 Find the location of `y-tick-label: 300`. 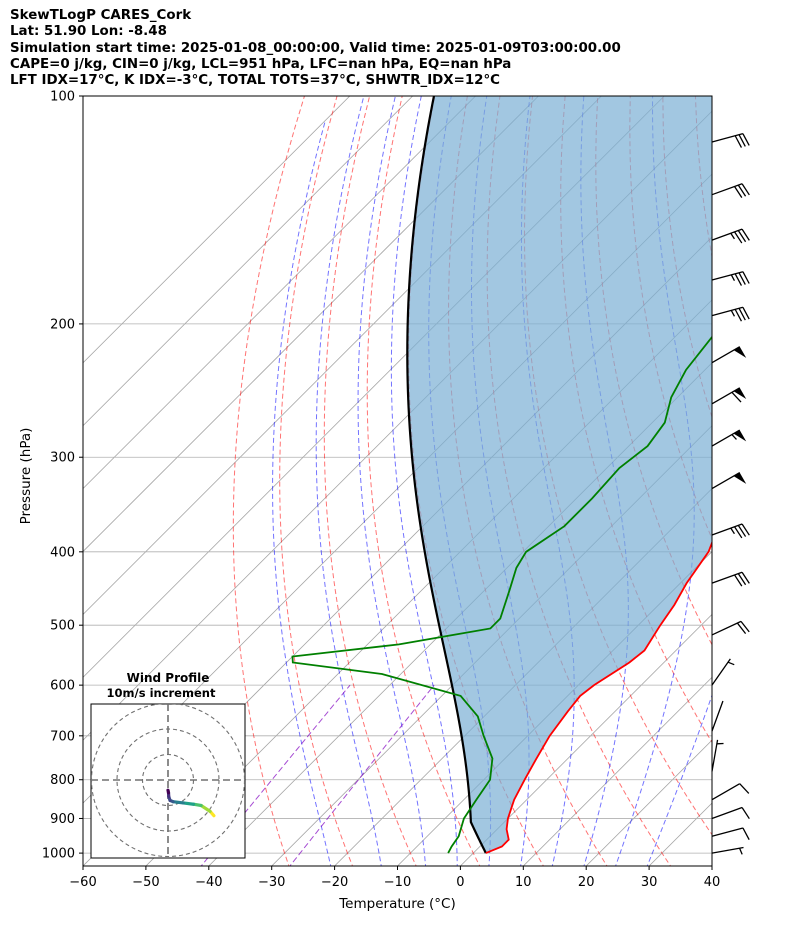

y-tick-label: 300 is located at coordinates (62, 458).